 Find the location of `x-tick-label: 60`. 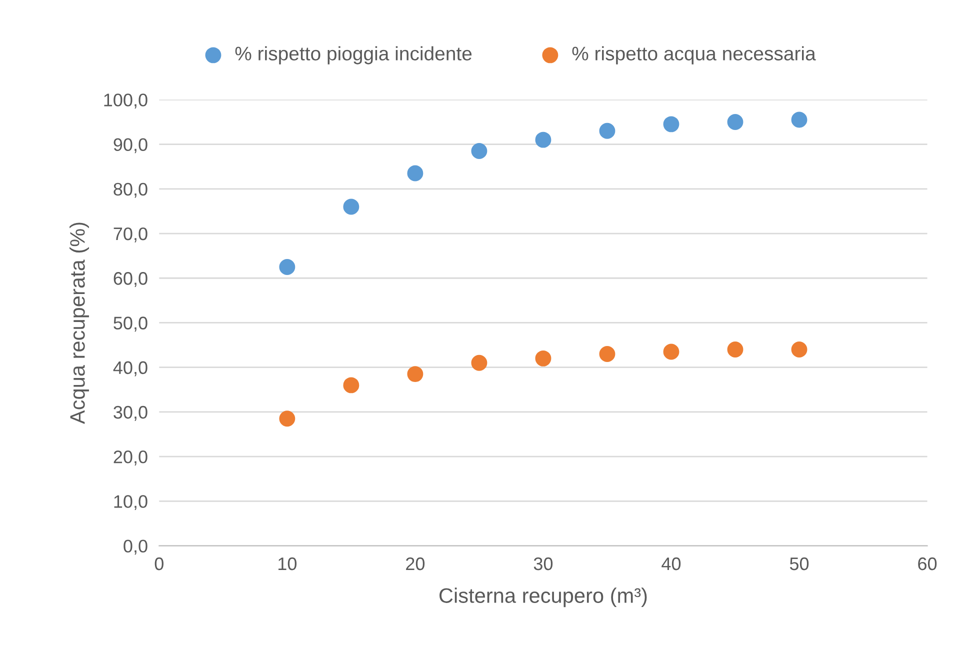

x-tick-label: 60 is located at coordinates (927, 563).